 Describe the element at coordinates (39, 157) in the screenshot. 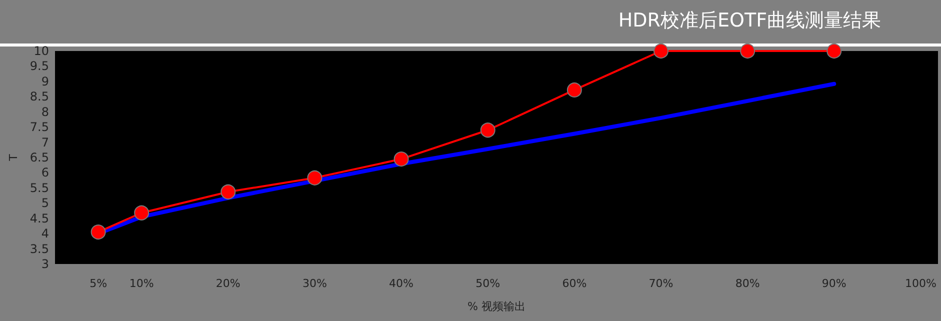

I see `y-tick-label: 6.5` at that location.